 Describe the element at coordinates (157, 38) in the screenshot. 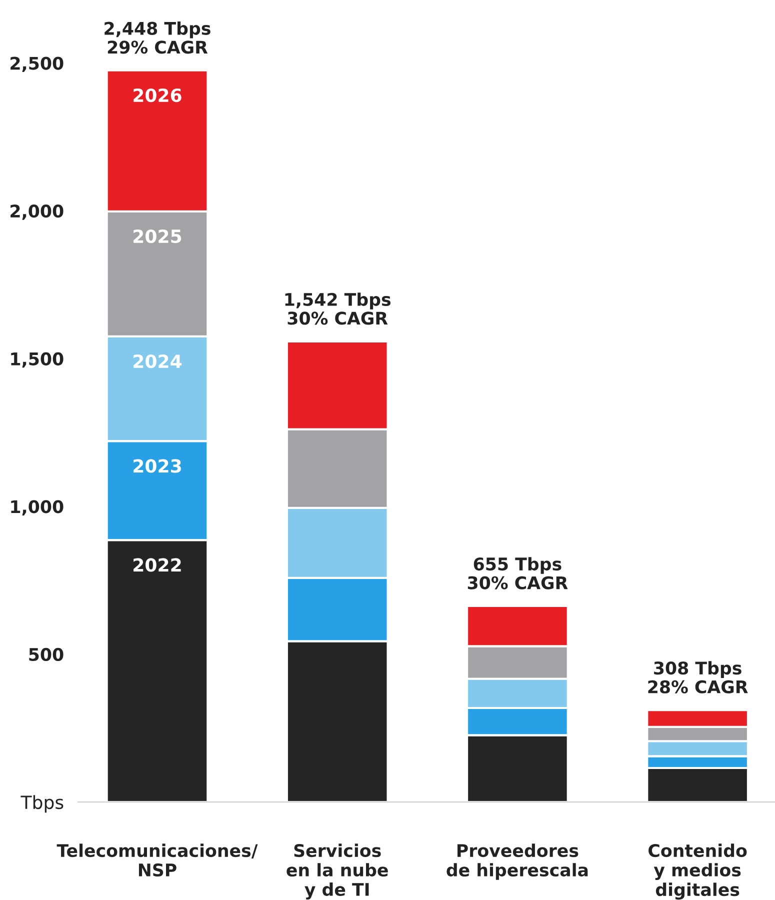

I see `total-label: 2,448 Tbps 29% CAGR` at that location.